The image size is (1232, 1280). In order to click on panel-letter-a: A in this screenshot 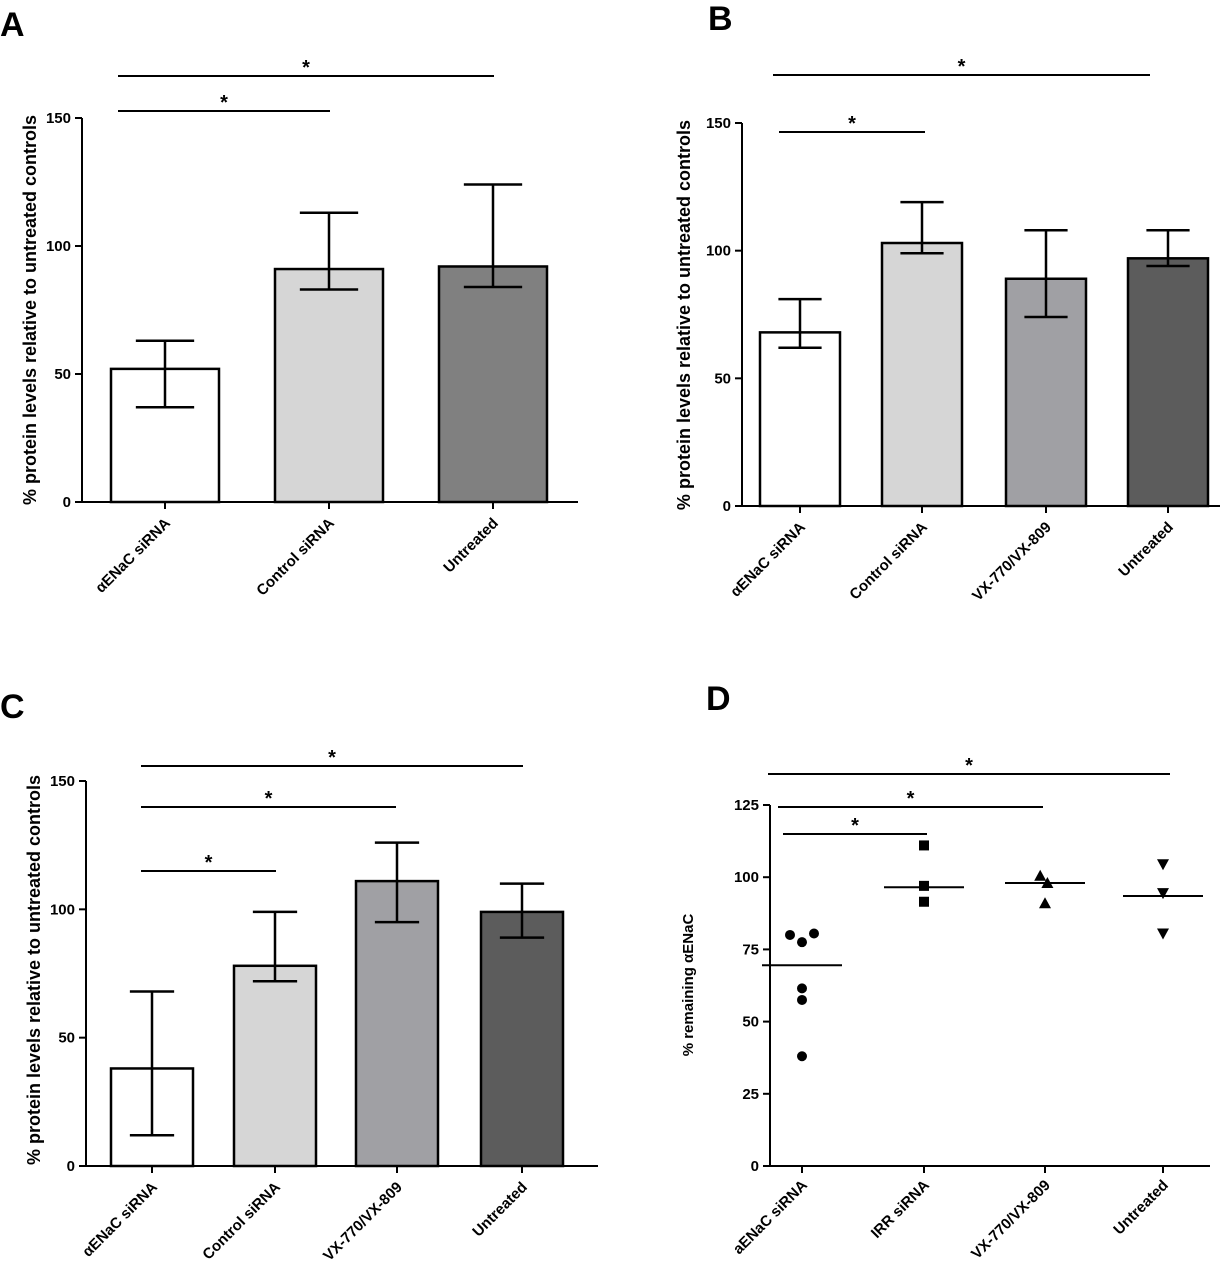, I will do `click(12, 25)`.